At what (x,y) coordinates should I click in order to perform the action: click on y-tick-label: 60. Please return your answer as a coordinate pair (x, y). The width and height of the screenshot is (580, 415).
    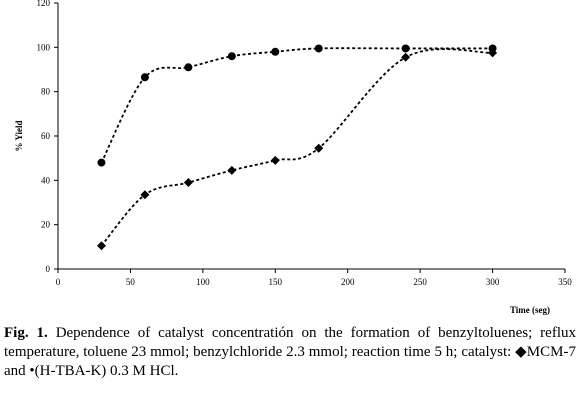
    Looking at the image, I should click on (46, 136).